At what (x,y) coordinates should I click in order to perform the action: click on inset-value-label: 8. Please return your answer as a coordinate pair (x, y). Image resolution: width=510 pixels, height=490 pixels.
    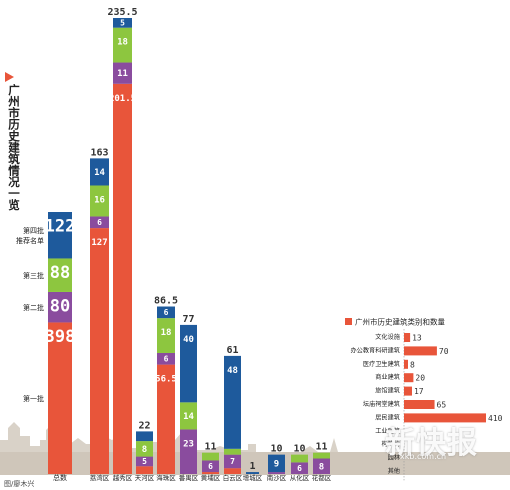
    Looking at the image, I should click on (412, 364).